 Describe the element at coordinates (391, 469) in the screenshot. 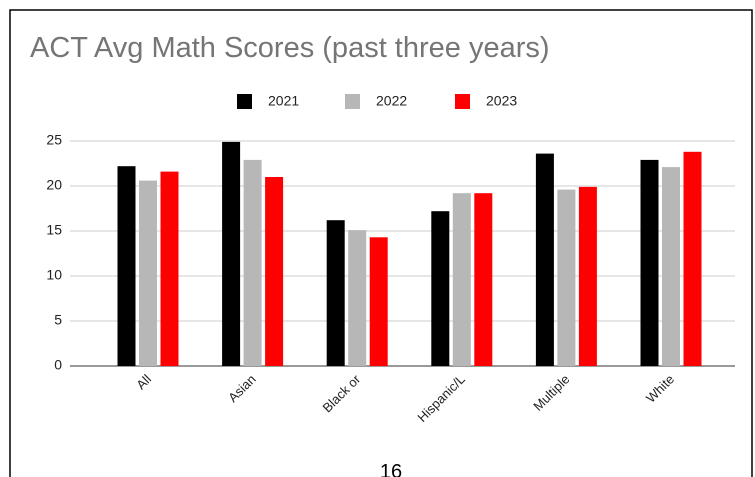

I see `page-number: 16` at that location.